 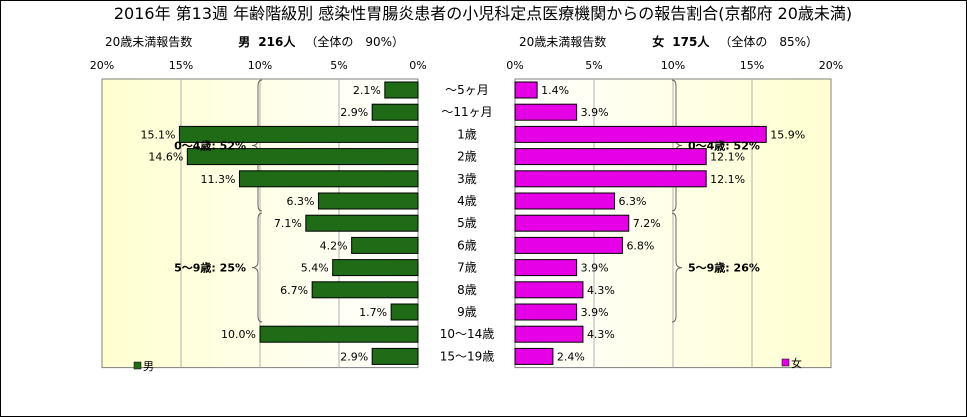 I want to click on x-tick-label-male: 0%, so click(x=417, y=65).